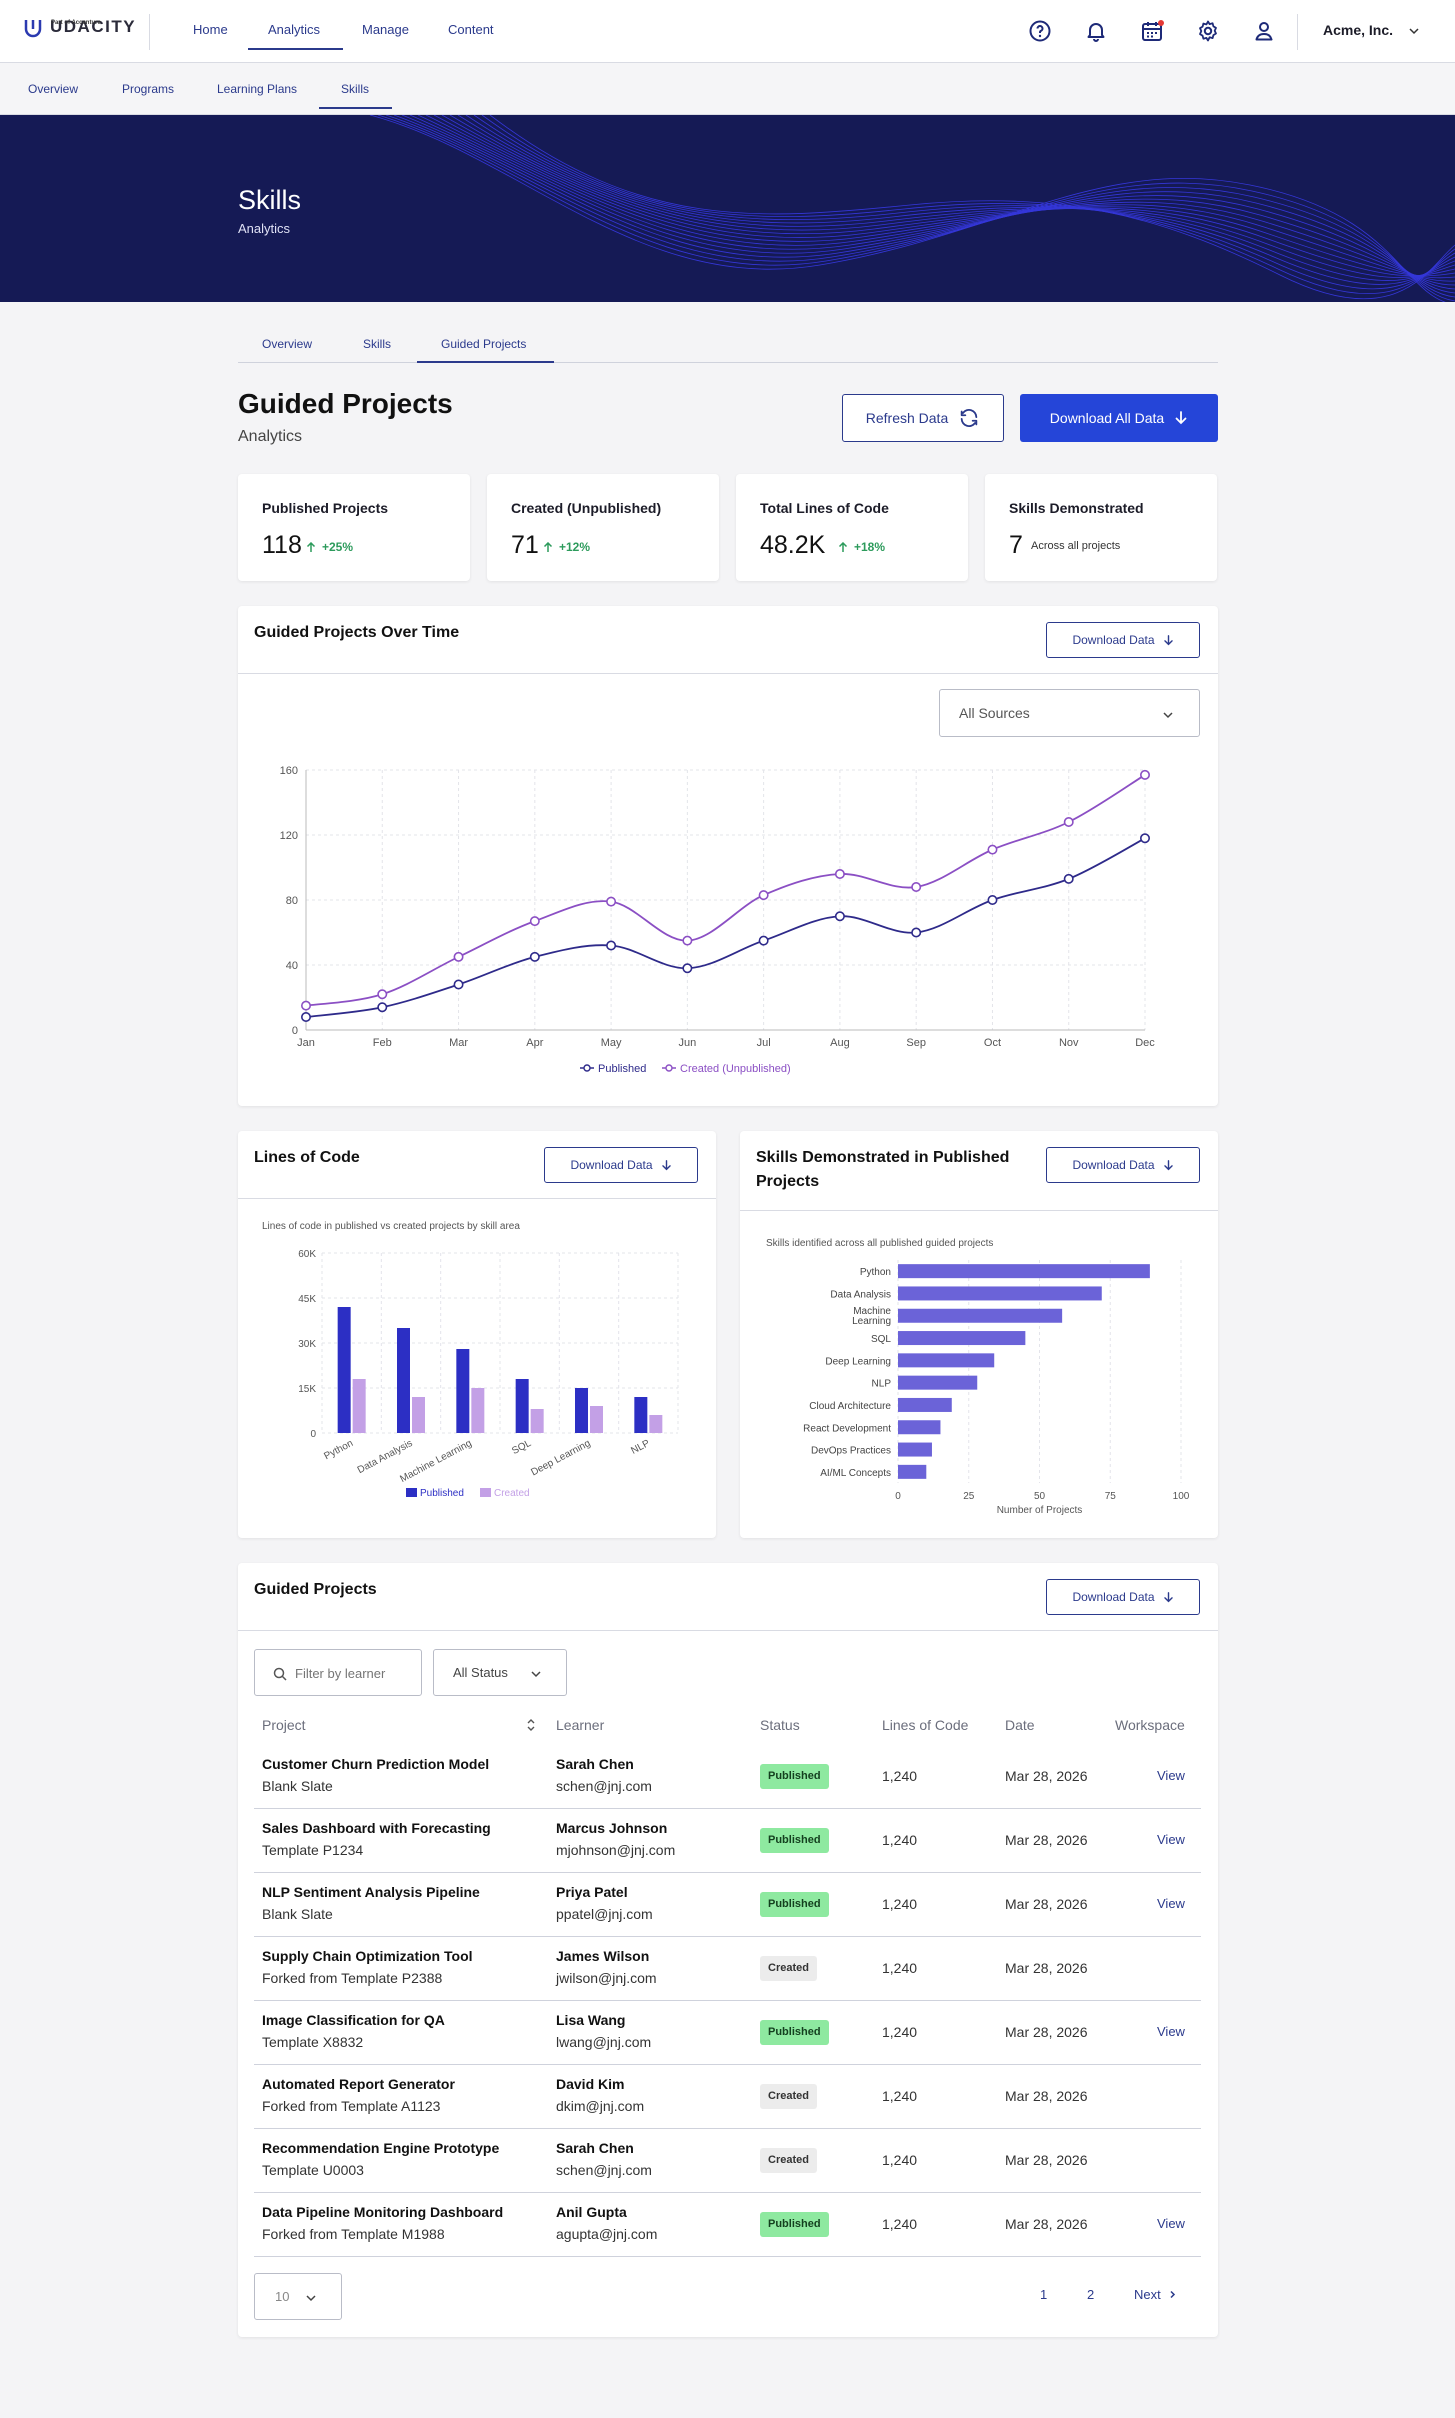 This screenshot has width=1455, height=2418. Describe the element at coordinates (788, 1968) in the screenshot. I see `status-badge: Created` at that location.